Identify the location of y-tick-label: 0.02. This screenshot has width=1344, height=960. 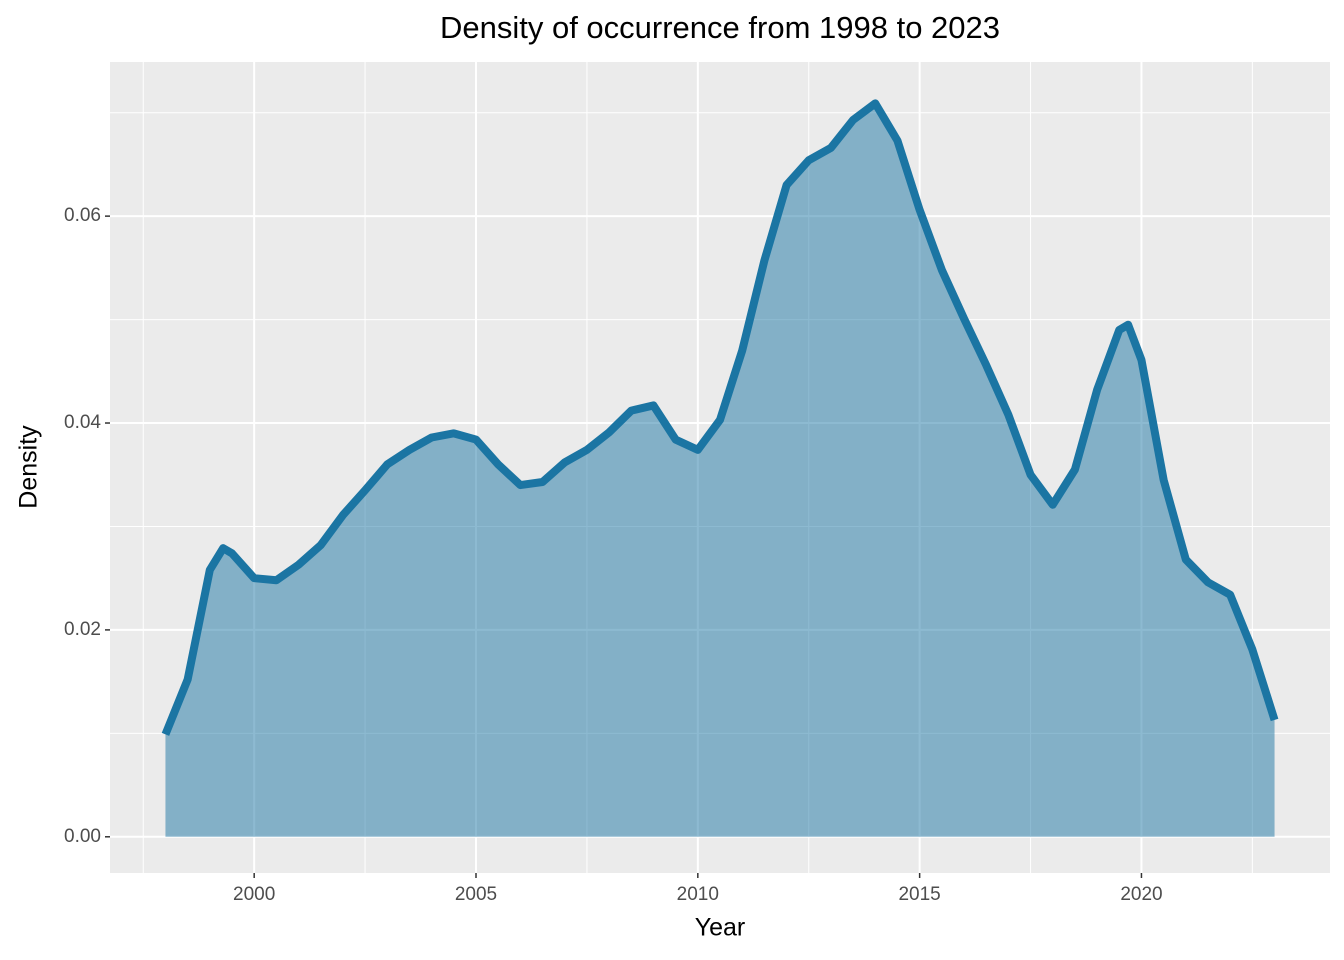
(82, 629).